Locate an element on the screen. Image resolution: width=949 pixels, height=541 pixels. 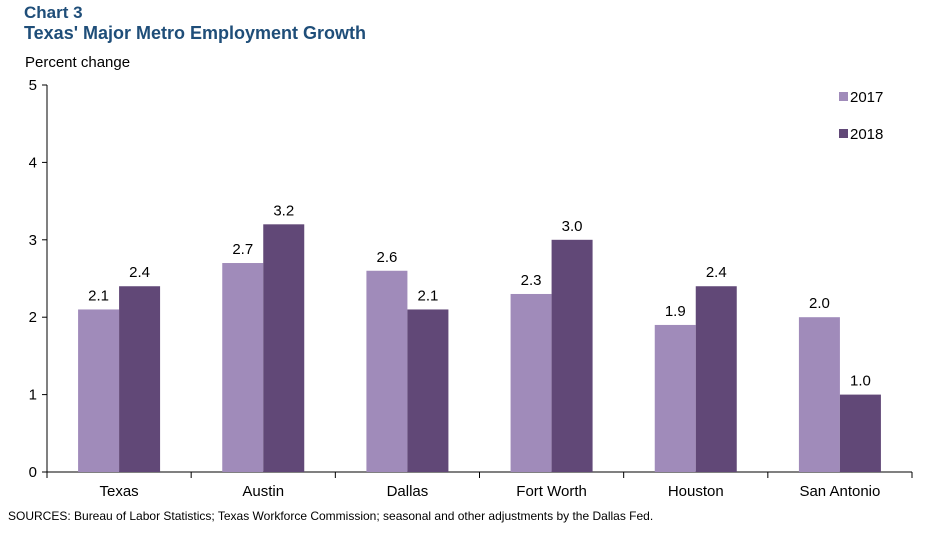
bar-2017-austin is located at coordinates (243, 367).